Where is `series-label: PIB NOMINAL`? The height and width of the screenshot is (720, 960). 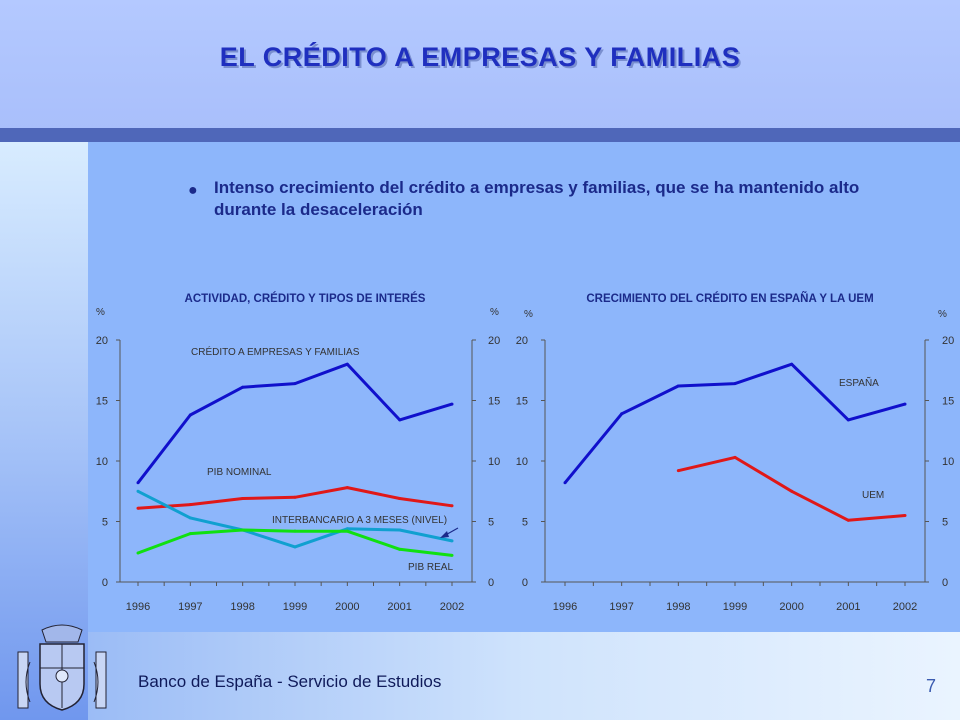 series-label: PIB NOMINAL is located at coordinates (239, 472).